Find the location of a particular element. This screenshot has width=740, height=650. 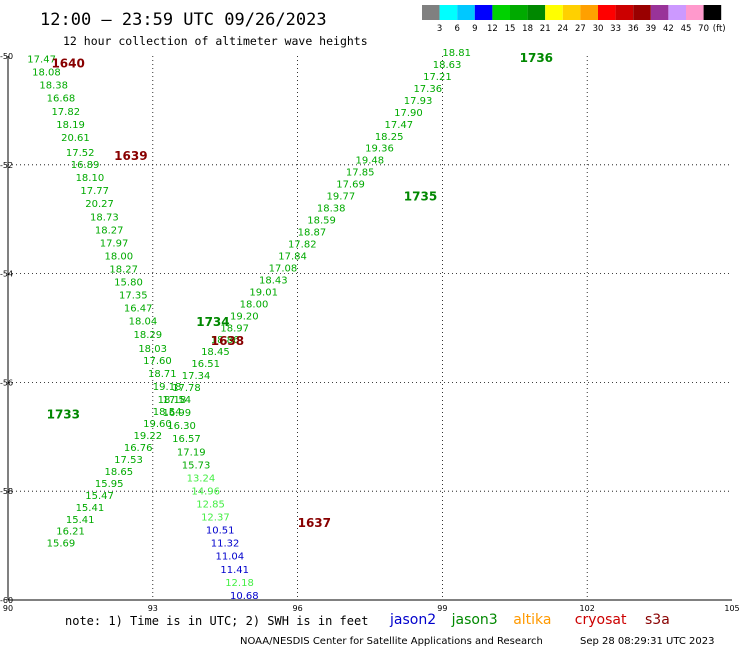

pass-time-label: 1733 is located at coordinates (63, 414).